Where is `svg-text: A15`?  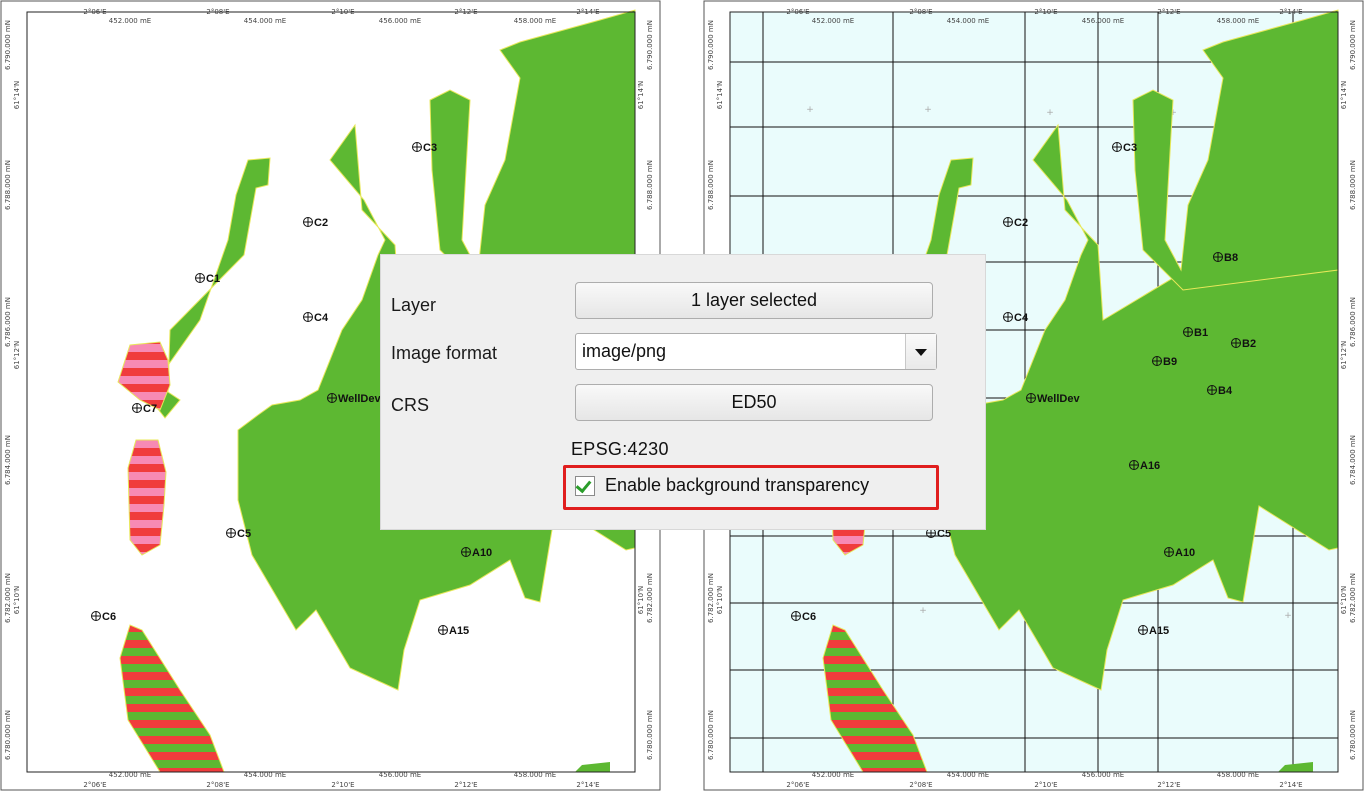
svg-text: A15 is located at coordinates (459, 631).